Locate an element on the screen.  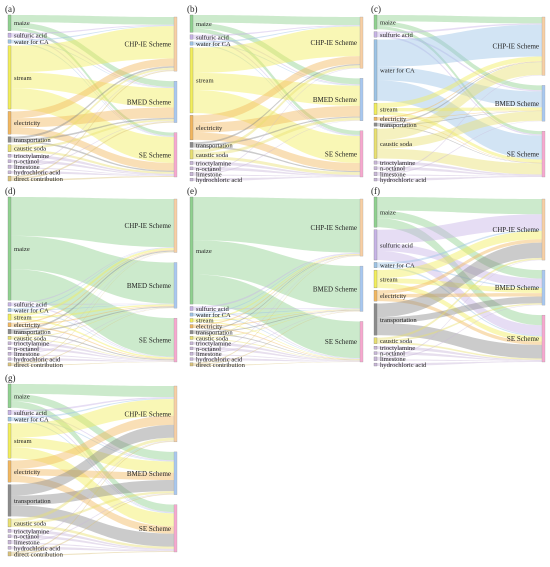
source-label-transportation: transportation is located at coordinates (32, 140).